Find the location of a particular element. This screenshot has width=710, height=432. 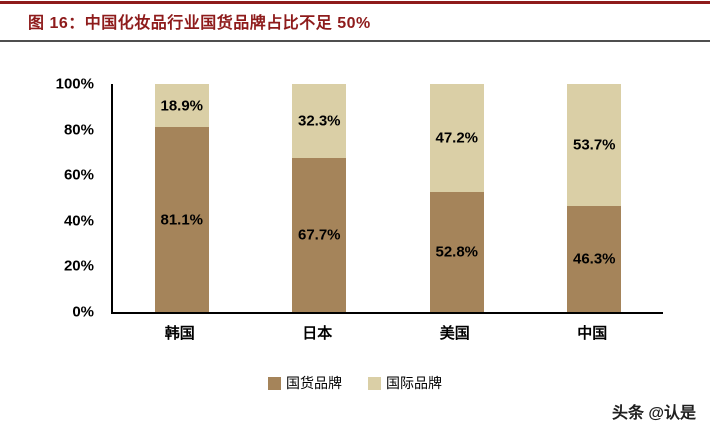

bar-value-label: 18.9% is located at coordinates (182, 106).